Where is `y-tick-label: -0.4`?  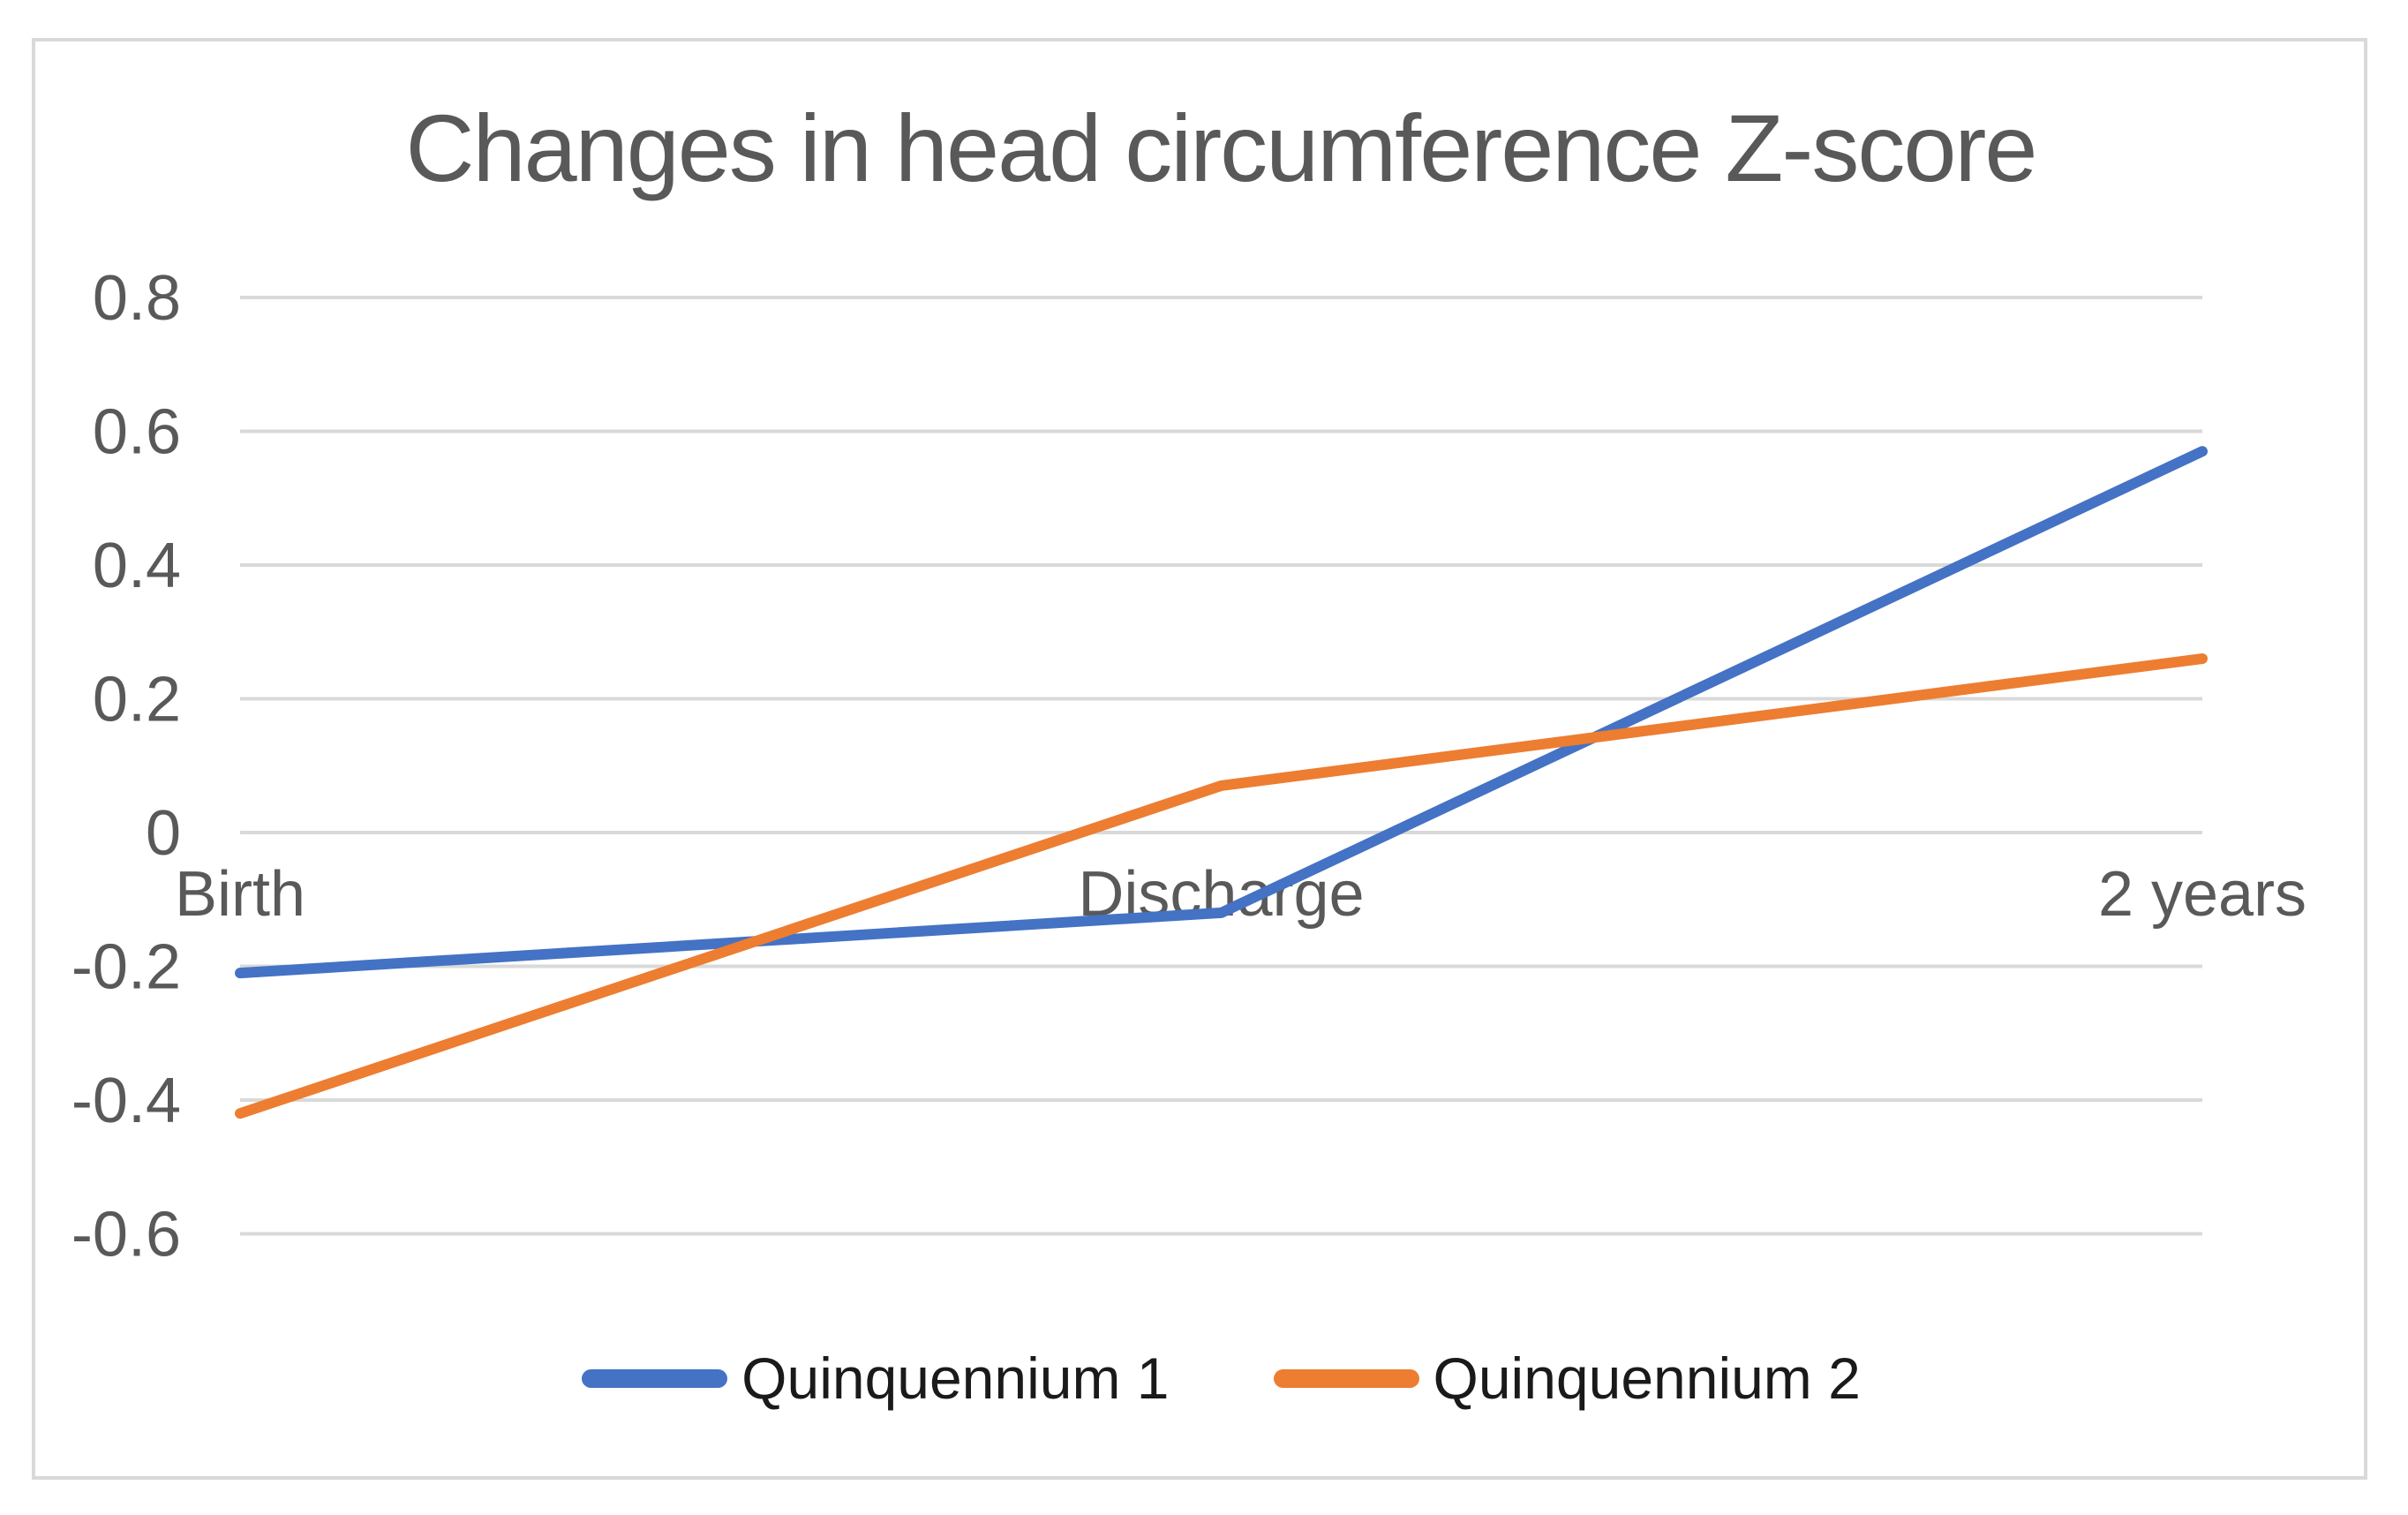
y-tick-label: -0.4 is located at coordinates (126, 1101).